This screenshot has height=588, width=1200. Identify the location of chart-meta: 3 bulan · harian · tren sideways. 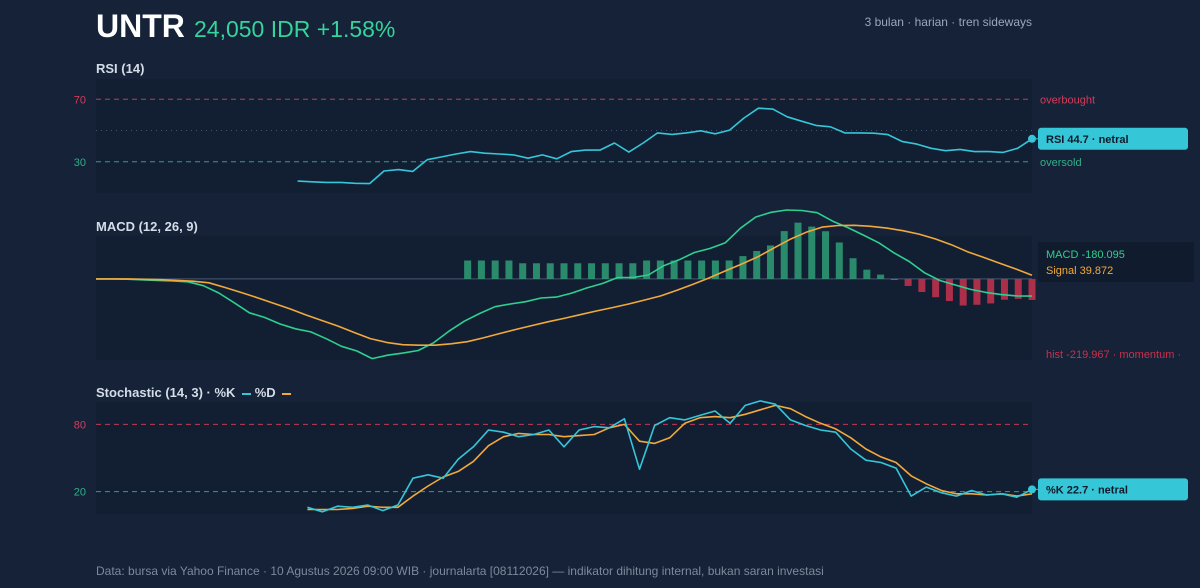
(948, 22).